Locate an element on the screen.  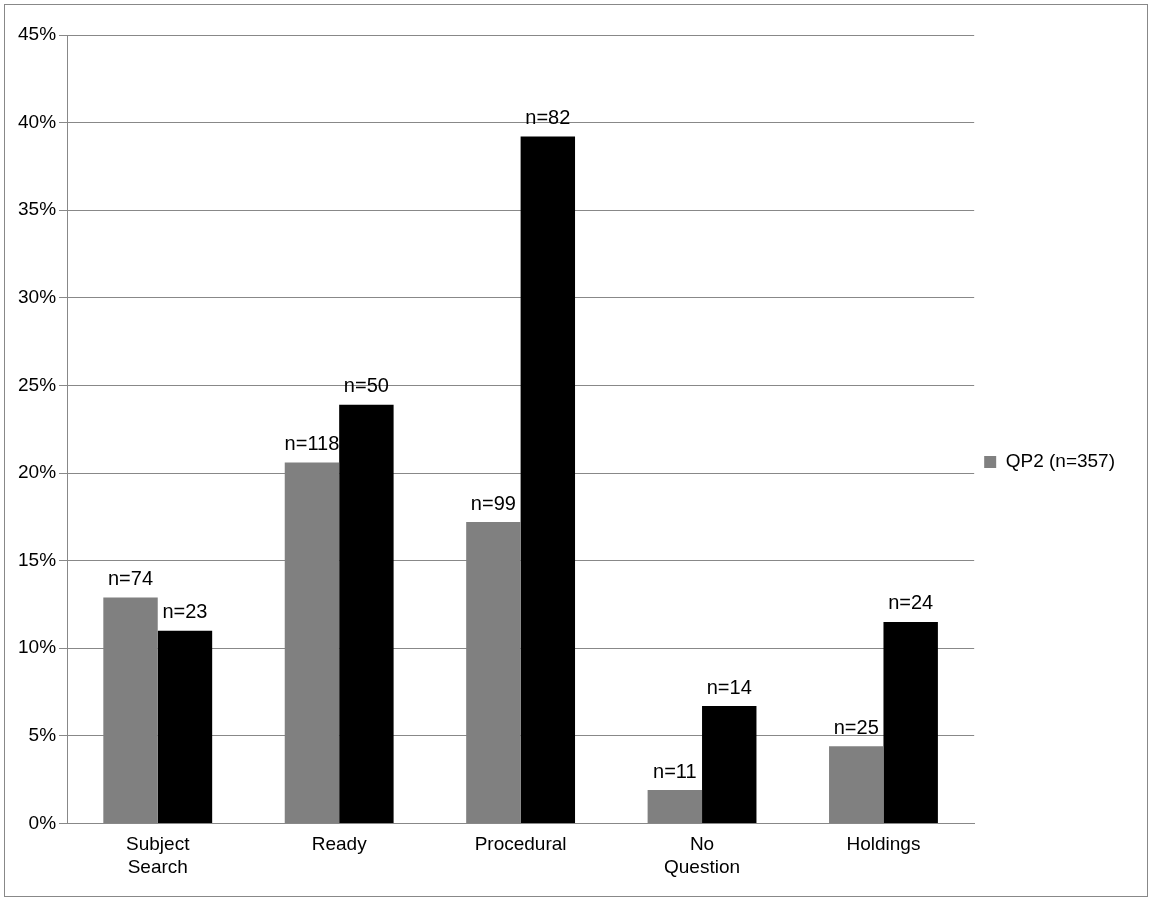
y-tick-label: 0% is located at coordinates (42, 822).